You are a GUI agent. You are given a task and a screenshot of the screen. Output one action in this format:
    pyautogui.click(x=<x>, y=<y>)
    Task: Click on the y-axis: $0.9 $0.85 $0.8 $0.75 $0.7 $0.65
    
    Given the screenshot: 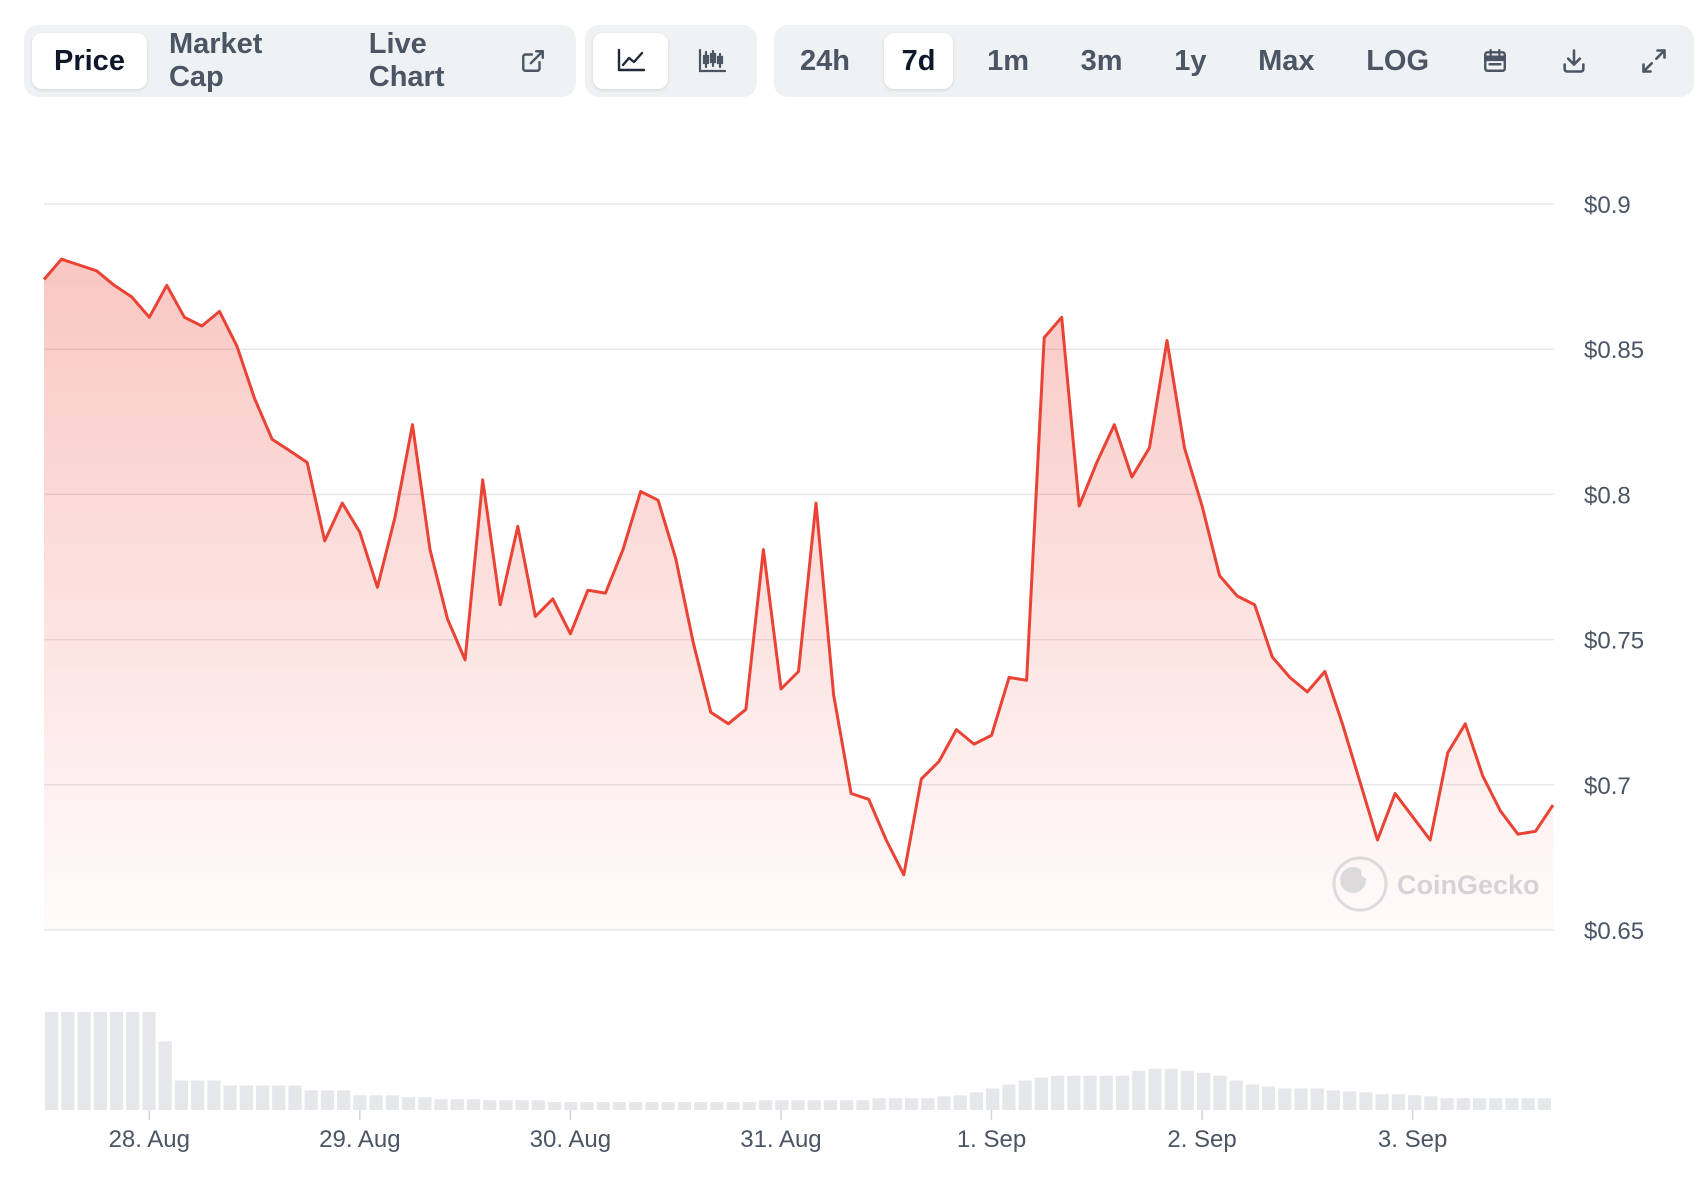 What is the action you would take?
    pyautogui.click(x=1614, y=568)
    